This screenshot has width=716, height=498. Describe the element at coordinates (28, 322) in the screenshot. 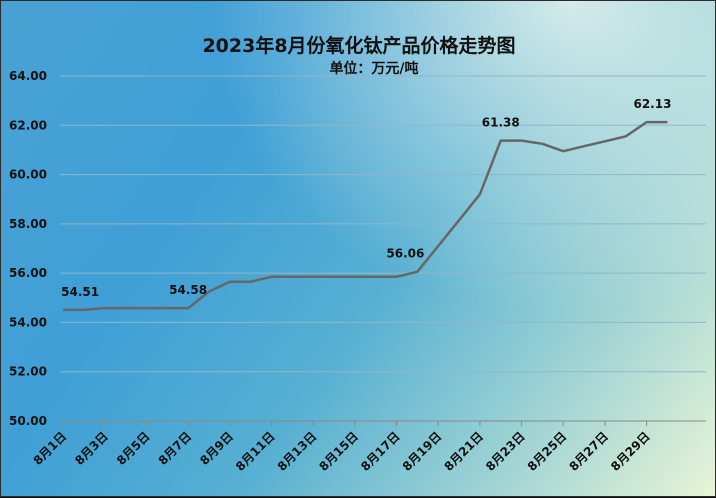

I see `y-tick-label: 54.00` at that location.